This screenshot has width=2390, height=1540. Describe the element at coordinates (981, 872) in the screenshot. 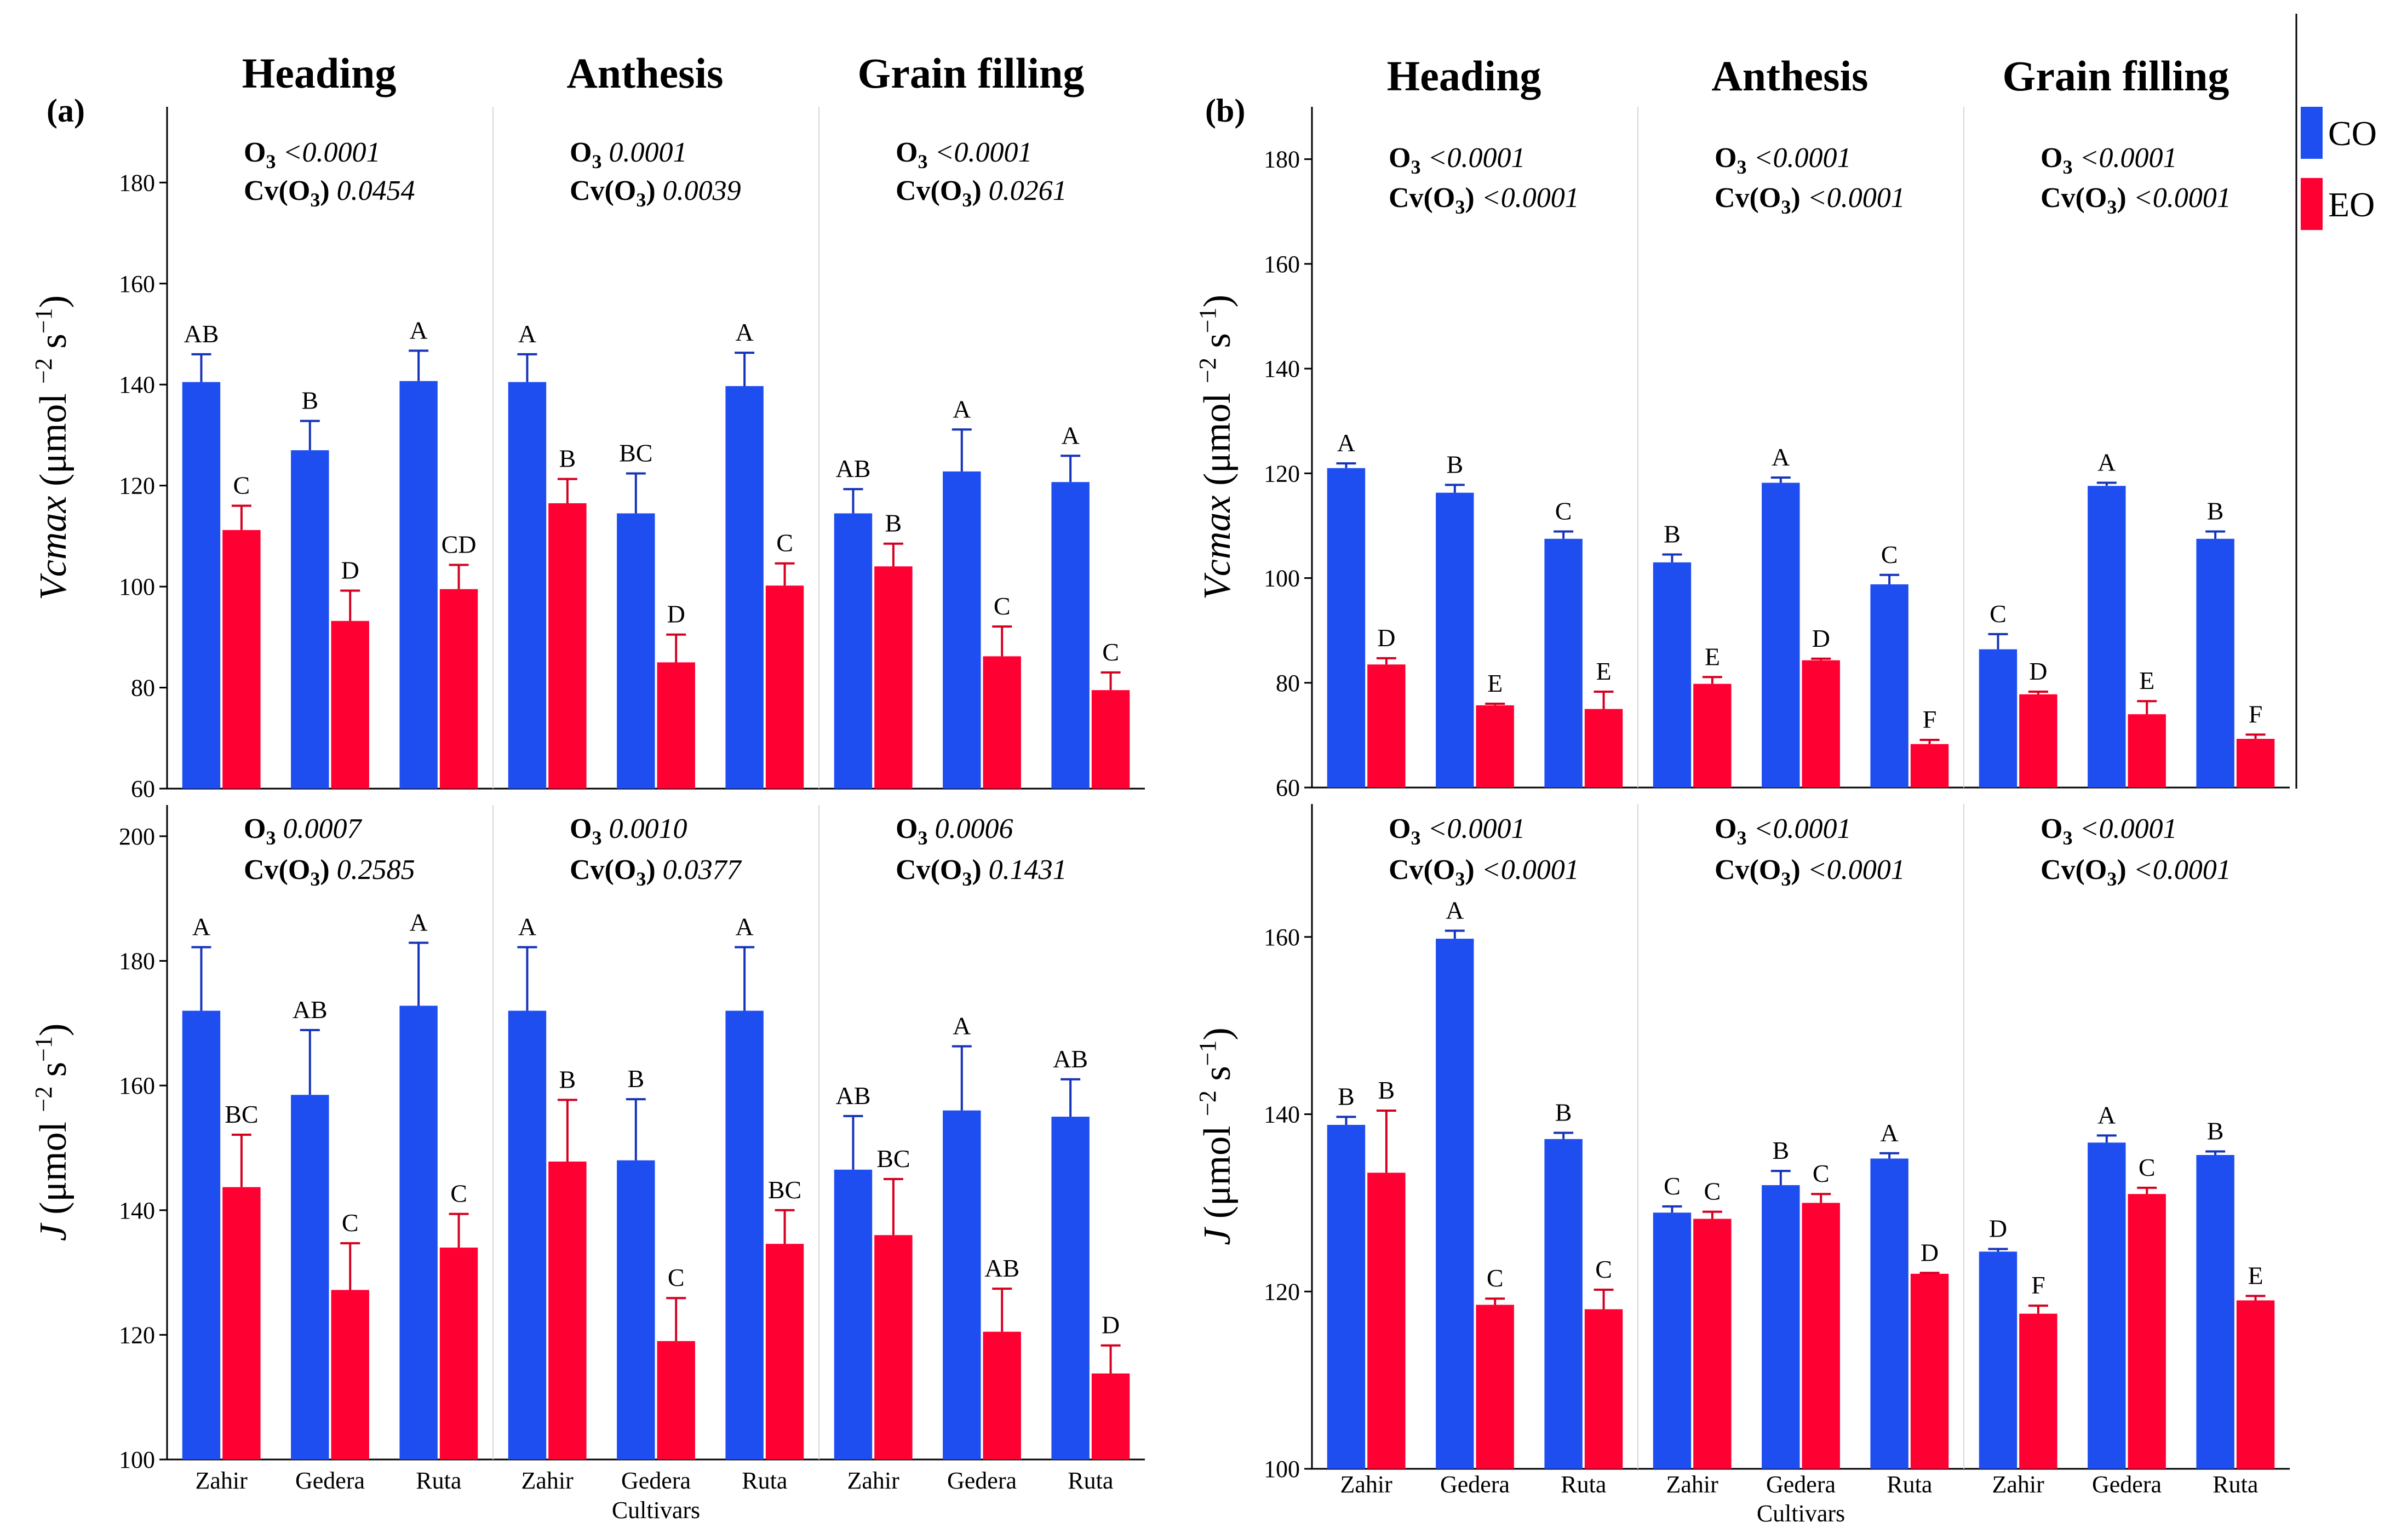

I see `cv-stat: Cv(O3) 0.1431` at that location.